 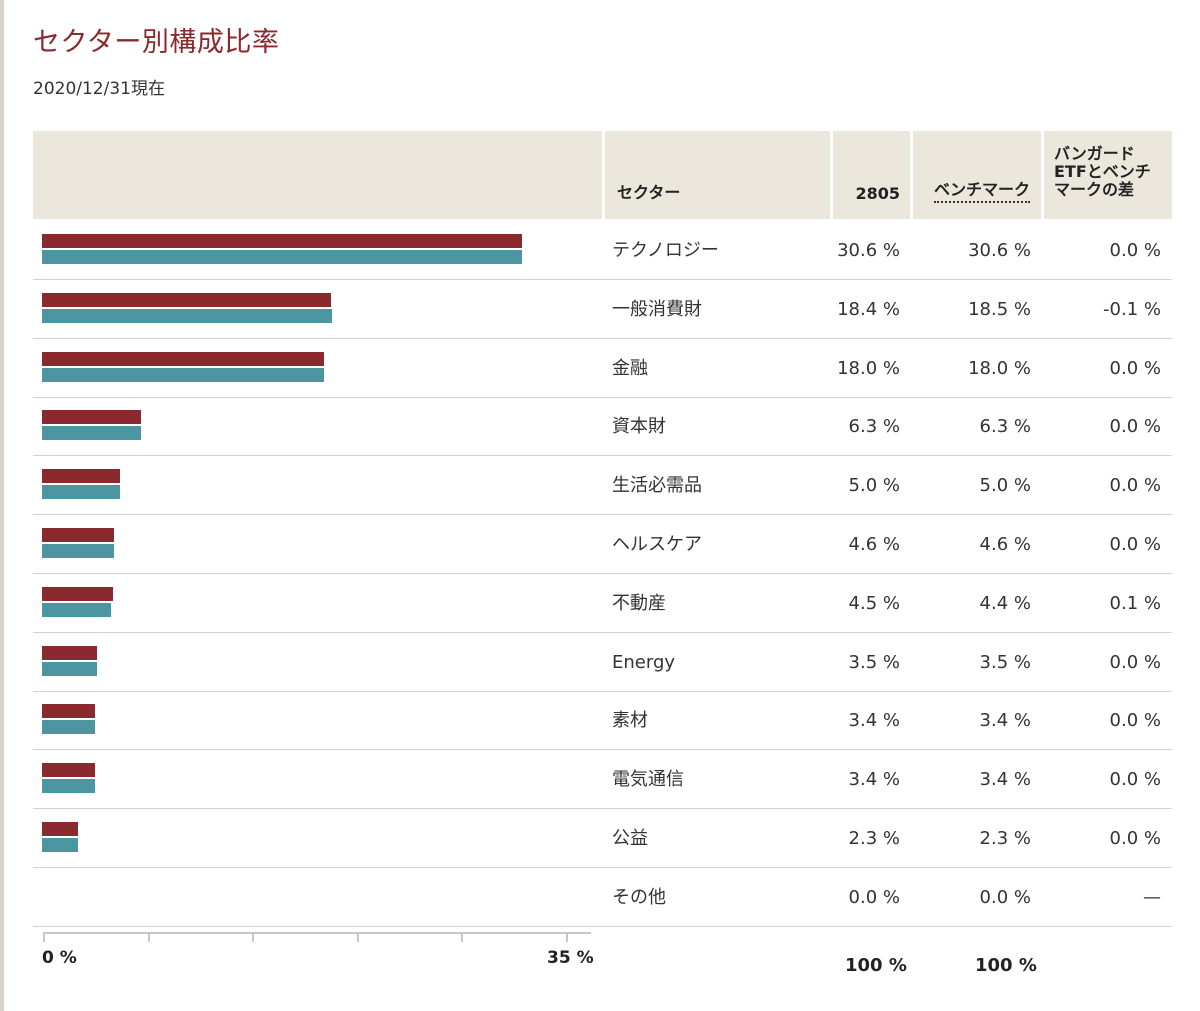 I want to click on header-sector-label: セクター, so click(x=649, y=192).